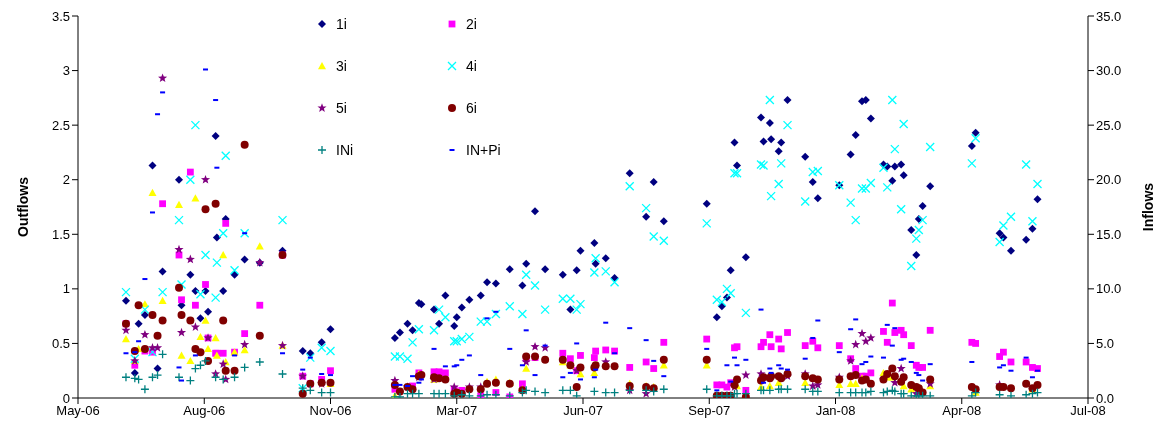 The width and height of the screenshot is (1171, 436). I want to click on y-tick-label: 0, so click(66, 398).